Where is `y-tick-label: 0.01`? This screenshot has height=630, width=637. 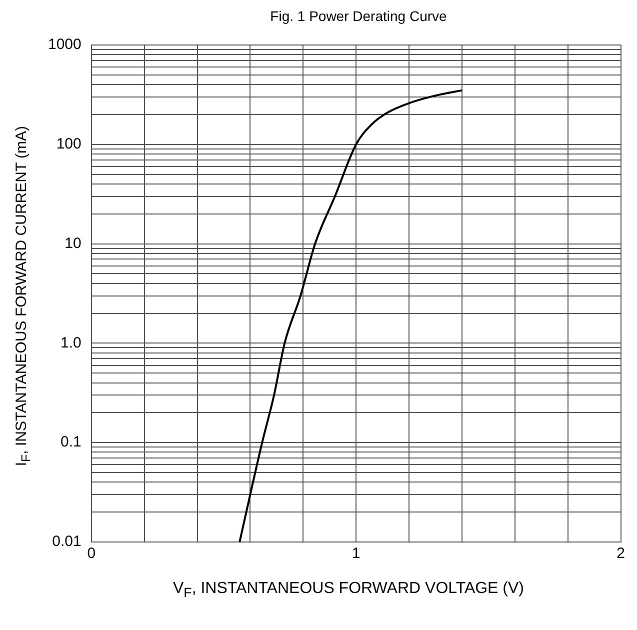
y-tick-label: 0.01 is located at coordinates (67, 541).